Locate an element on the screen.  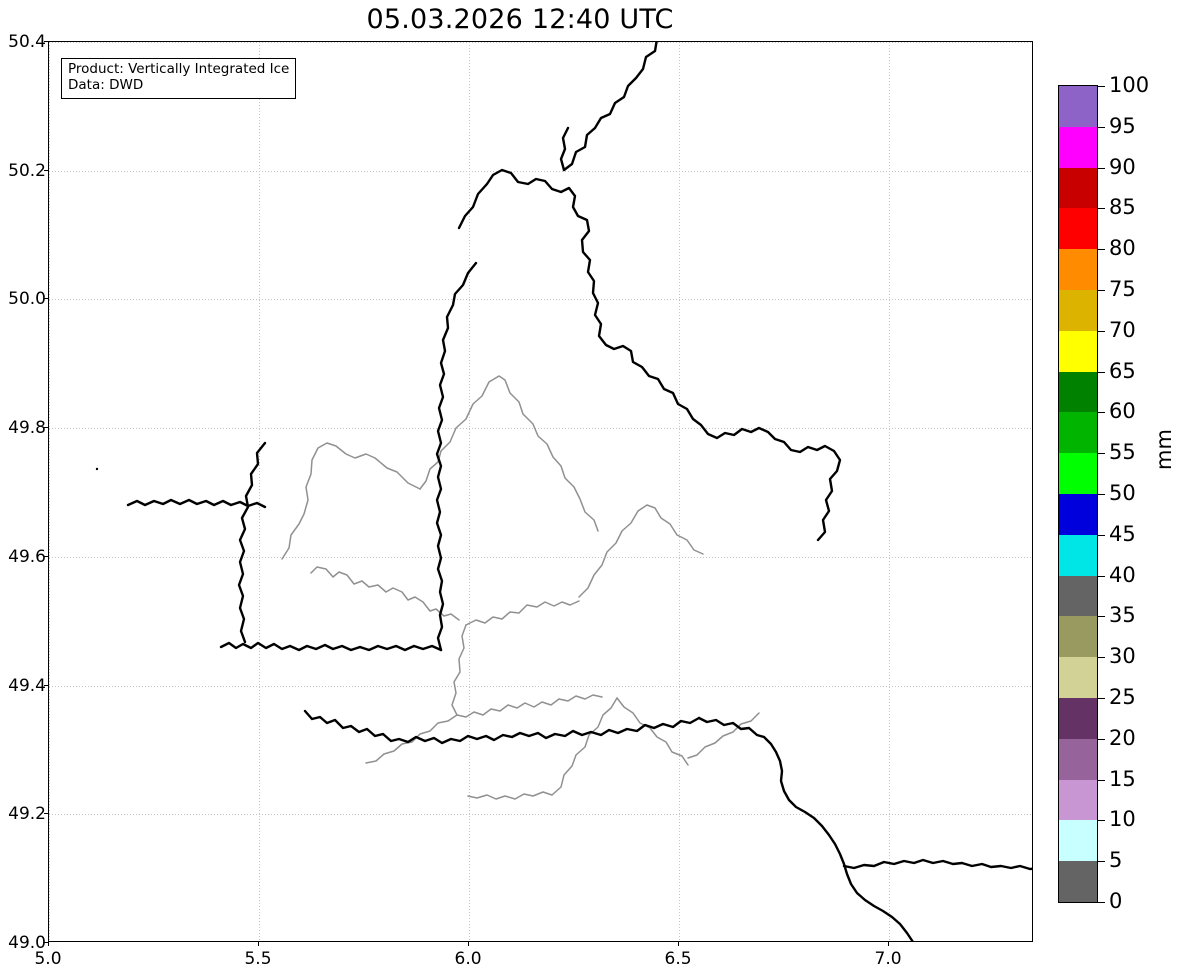
page-title: 05.03.2026 12:40 UTC is located at coordinates (520, 19).